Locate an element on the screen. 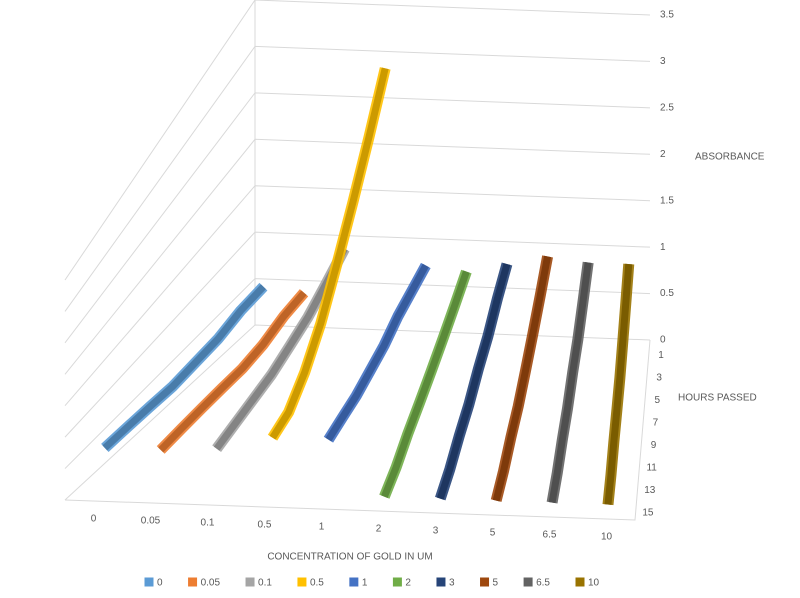 This screenshot has width=800, height=598. legend-label: 2 is located at coordinates (408, 583).